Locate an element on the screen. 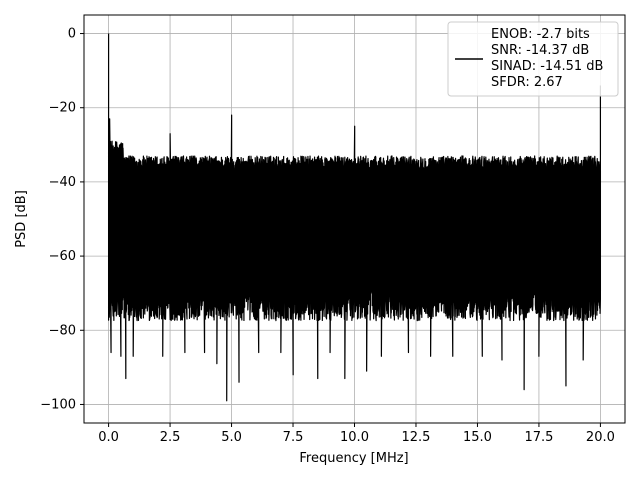 This screenshot has height=480, width=640. y-tick-label: −80 is located at coordinates (62, 330).